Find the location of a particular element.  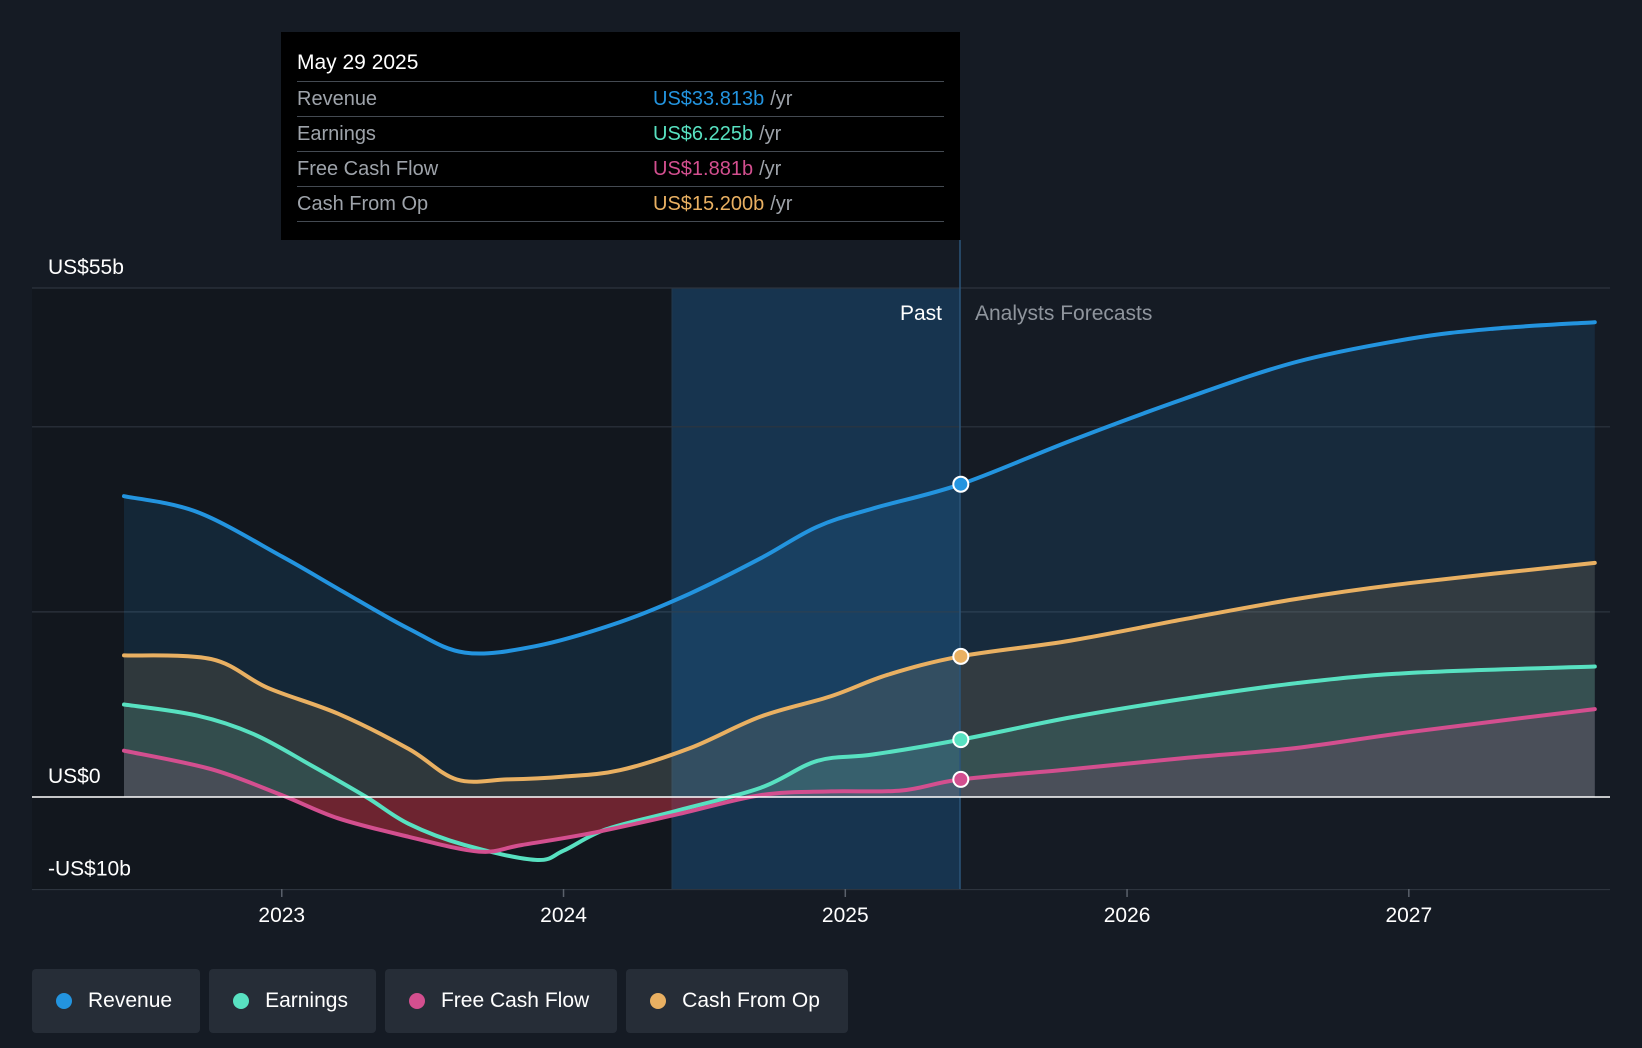

x-axis-tick-label: 2027 is located at coordinates (1408, 915).